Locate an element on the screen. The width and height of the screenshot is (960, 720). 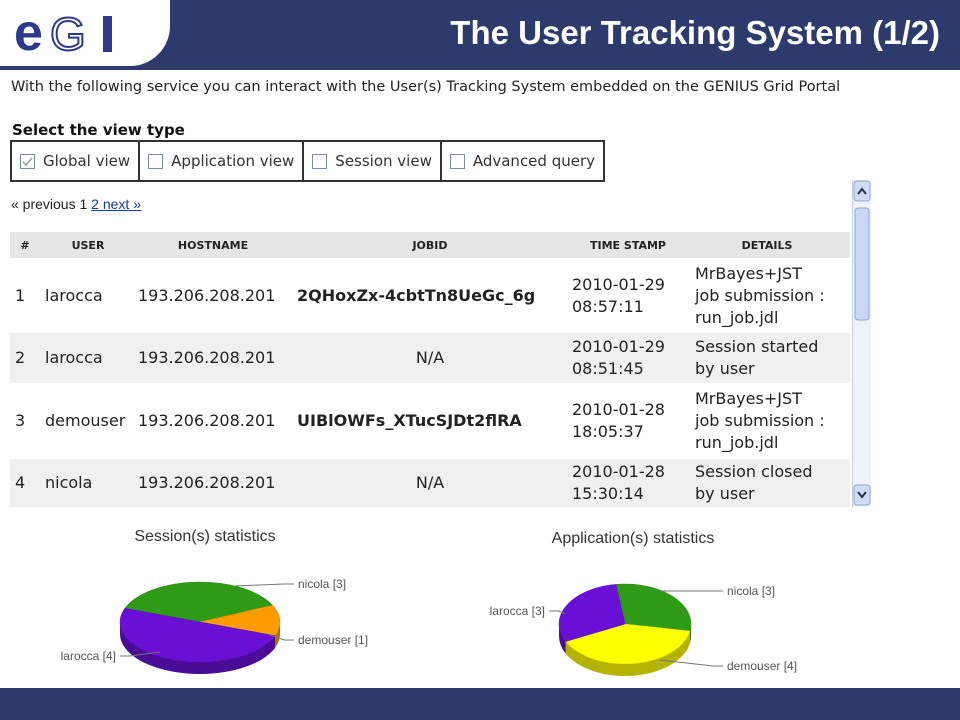
next-link: 2 next » is located at coordinates (116, 204).